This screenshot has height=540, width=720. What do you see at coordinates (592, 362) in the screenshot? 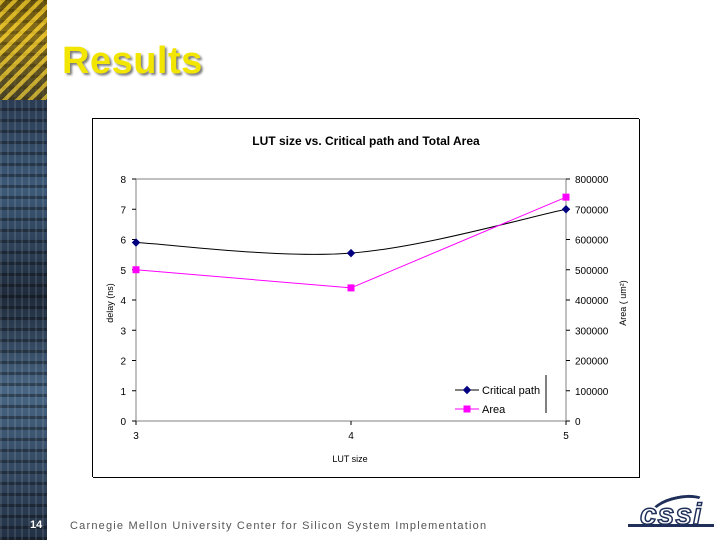
I see `y-right-tick-label: 200000` at bounding box center [592, 362].